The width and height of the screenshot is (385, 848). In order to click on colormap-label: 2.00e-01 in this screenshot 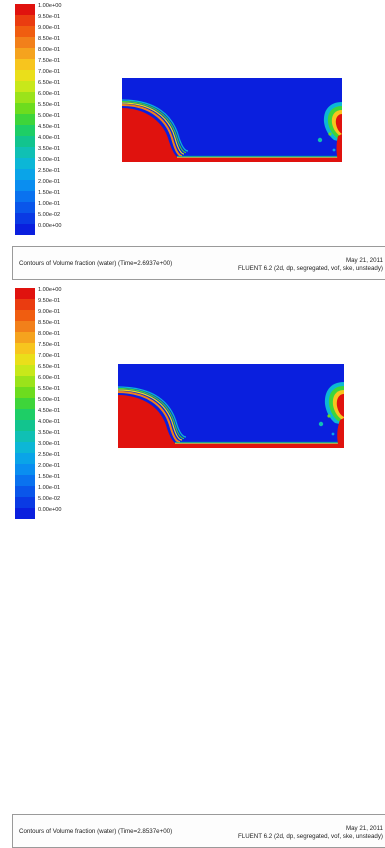, I will do `click(49, 466)`.